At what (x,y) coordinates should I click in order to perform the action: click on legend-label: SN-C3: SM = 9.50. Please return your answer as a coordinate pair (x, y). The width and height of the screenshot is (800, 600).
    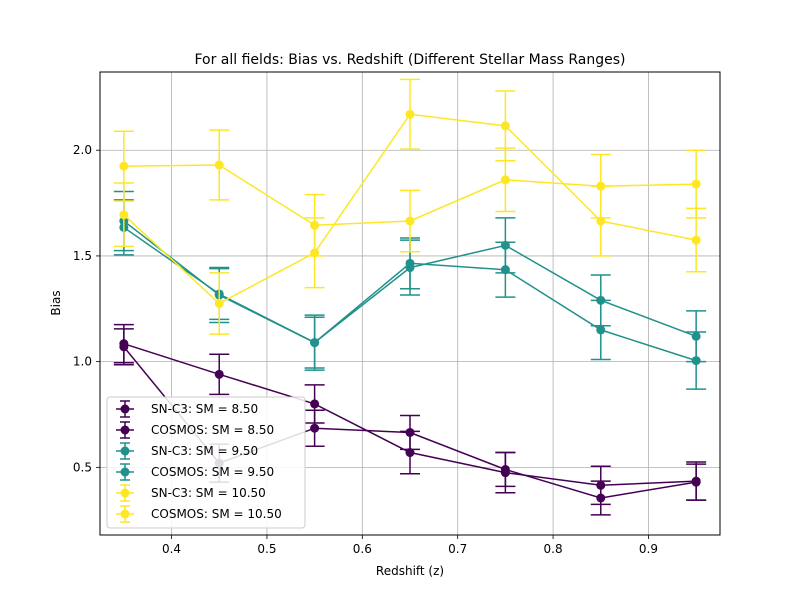
    Looking at the image, I should click on (204, 451).